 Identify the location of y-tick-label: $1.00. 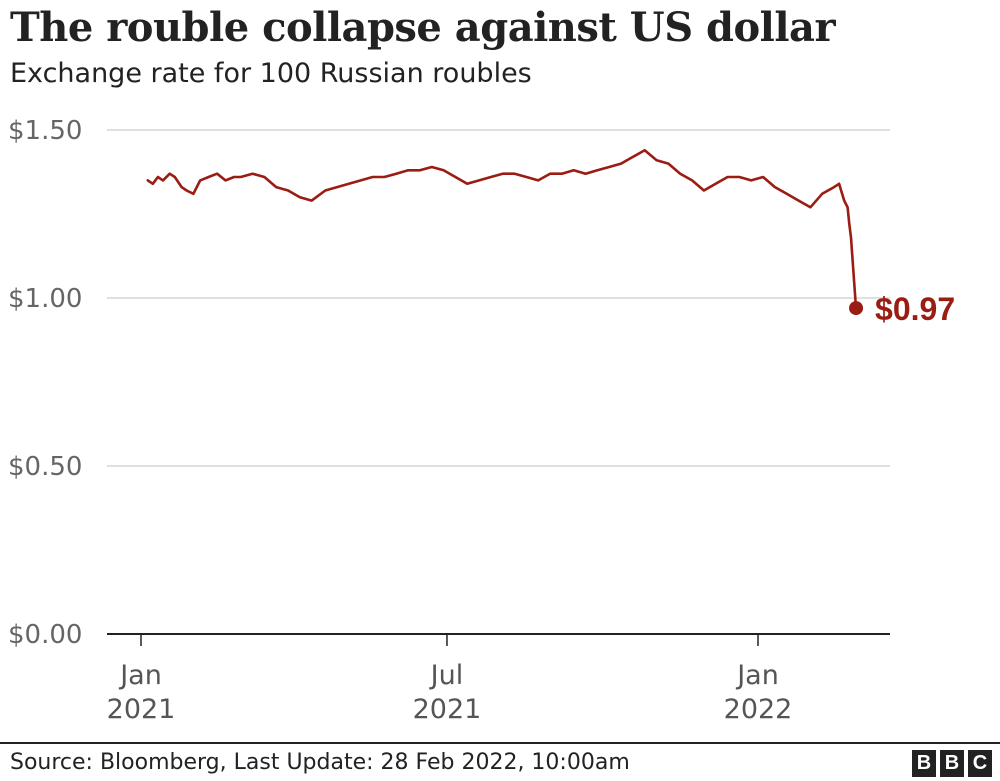
(45, 299).